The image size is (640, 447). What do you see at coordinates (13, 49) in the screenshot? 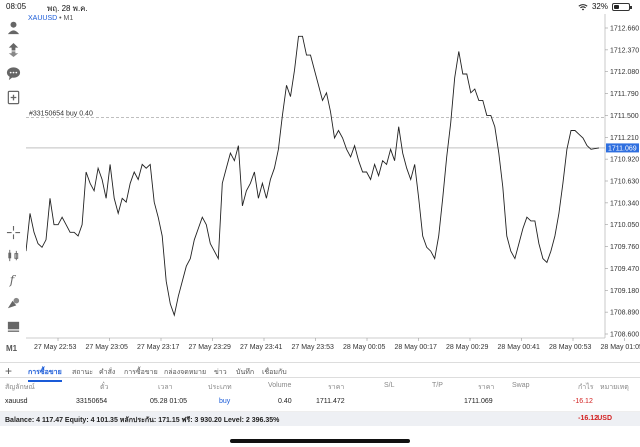
I see `trade-arrows-icon` at bounding box center [13, 49].